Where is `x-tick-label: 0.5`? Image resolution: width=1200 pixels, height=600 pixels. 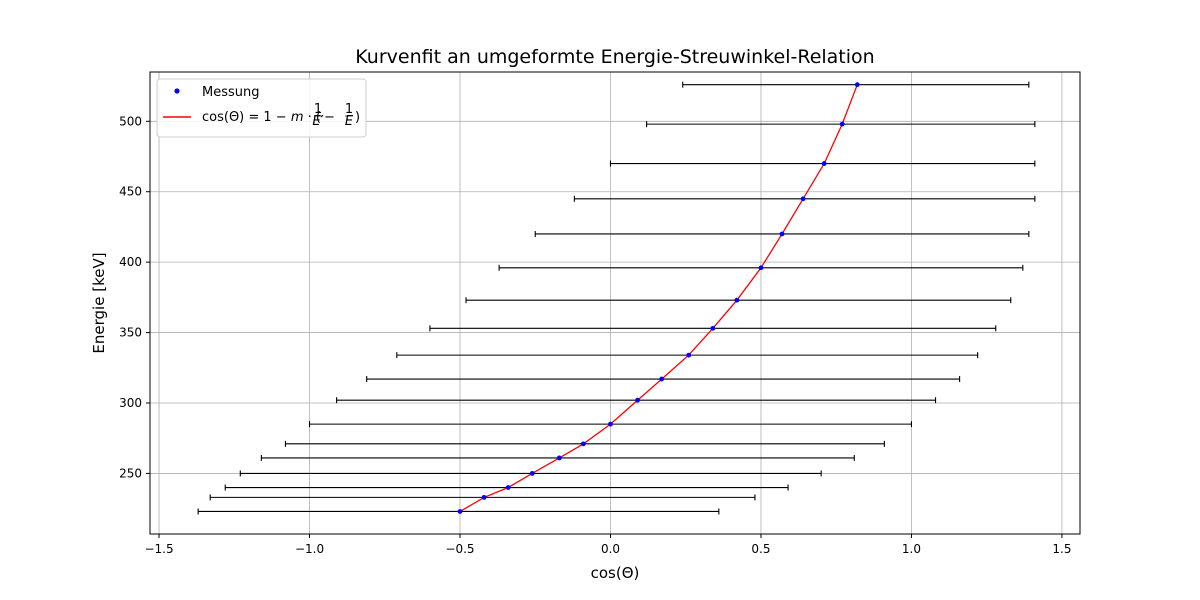 x-tick-label: 0.5 is located at coordinates (760, 549).